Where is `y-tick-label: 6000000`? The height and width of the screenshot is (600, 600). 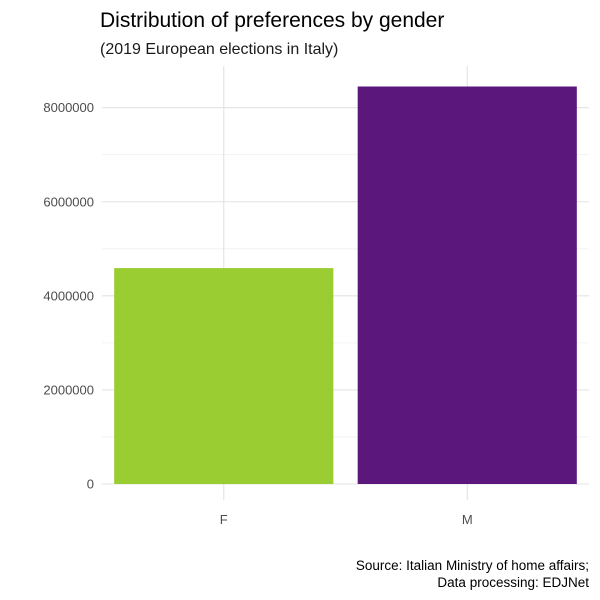
y-tick-label: 6000000 is located at coordinates (68, 201).